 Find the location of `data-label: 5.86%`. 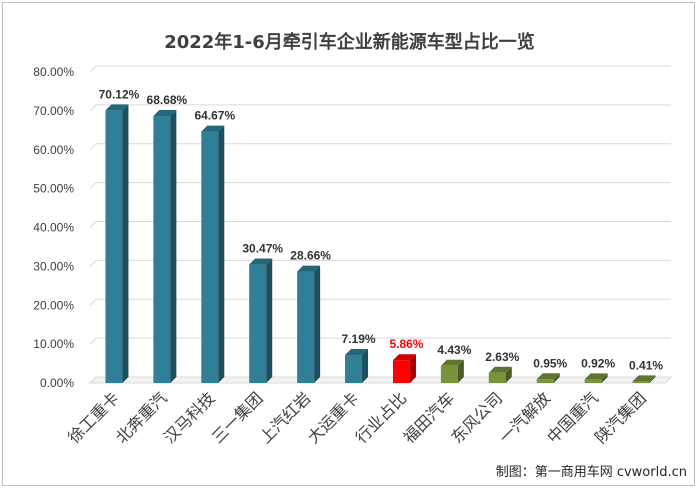

data-label: 5.86% is located at coordinates (406, 344).